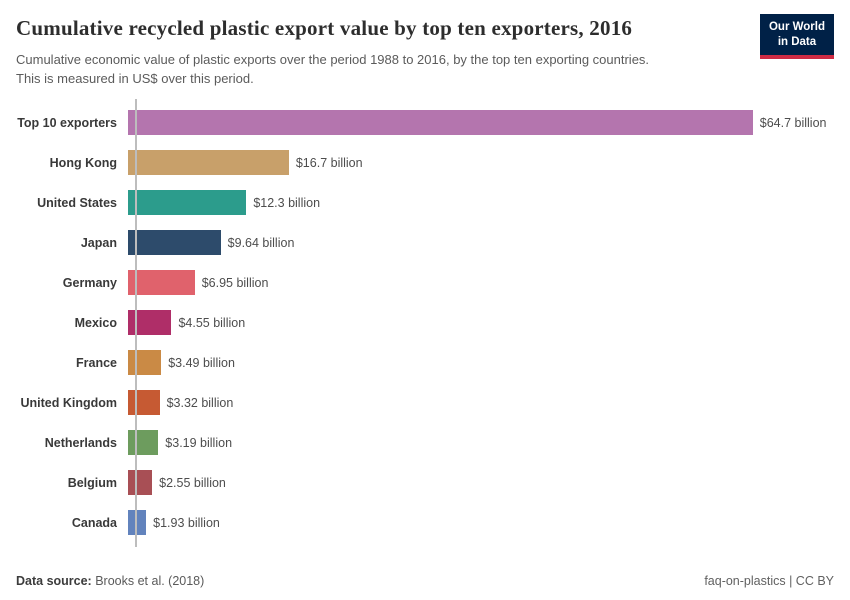 The width and height of the screenshot is (850, 600). I want to click on value-label: $1.93 billion, so click(186, 522).